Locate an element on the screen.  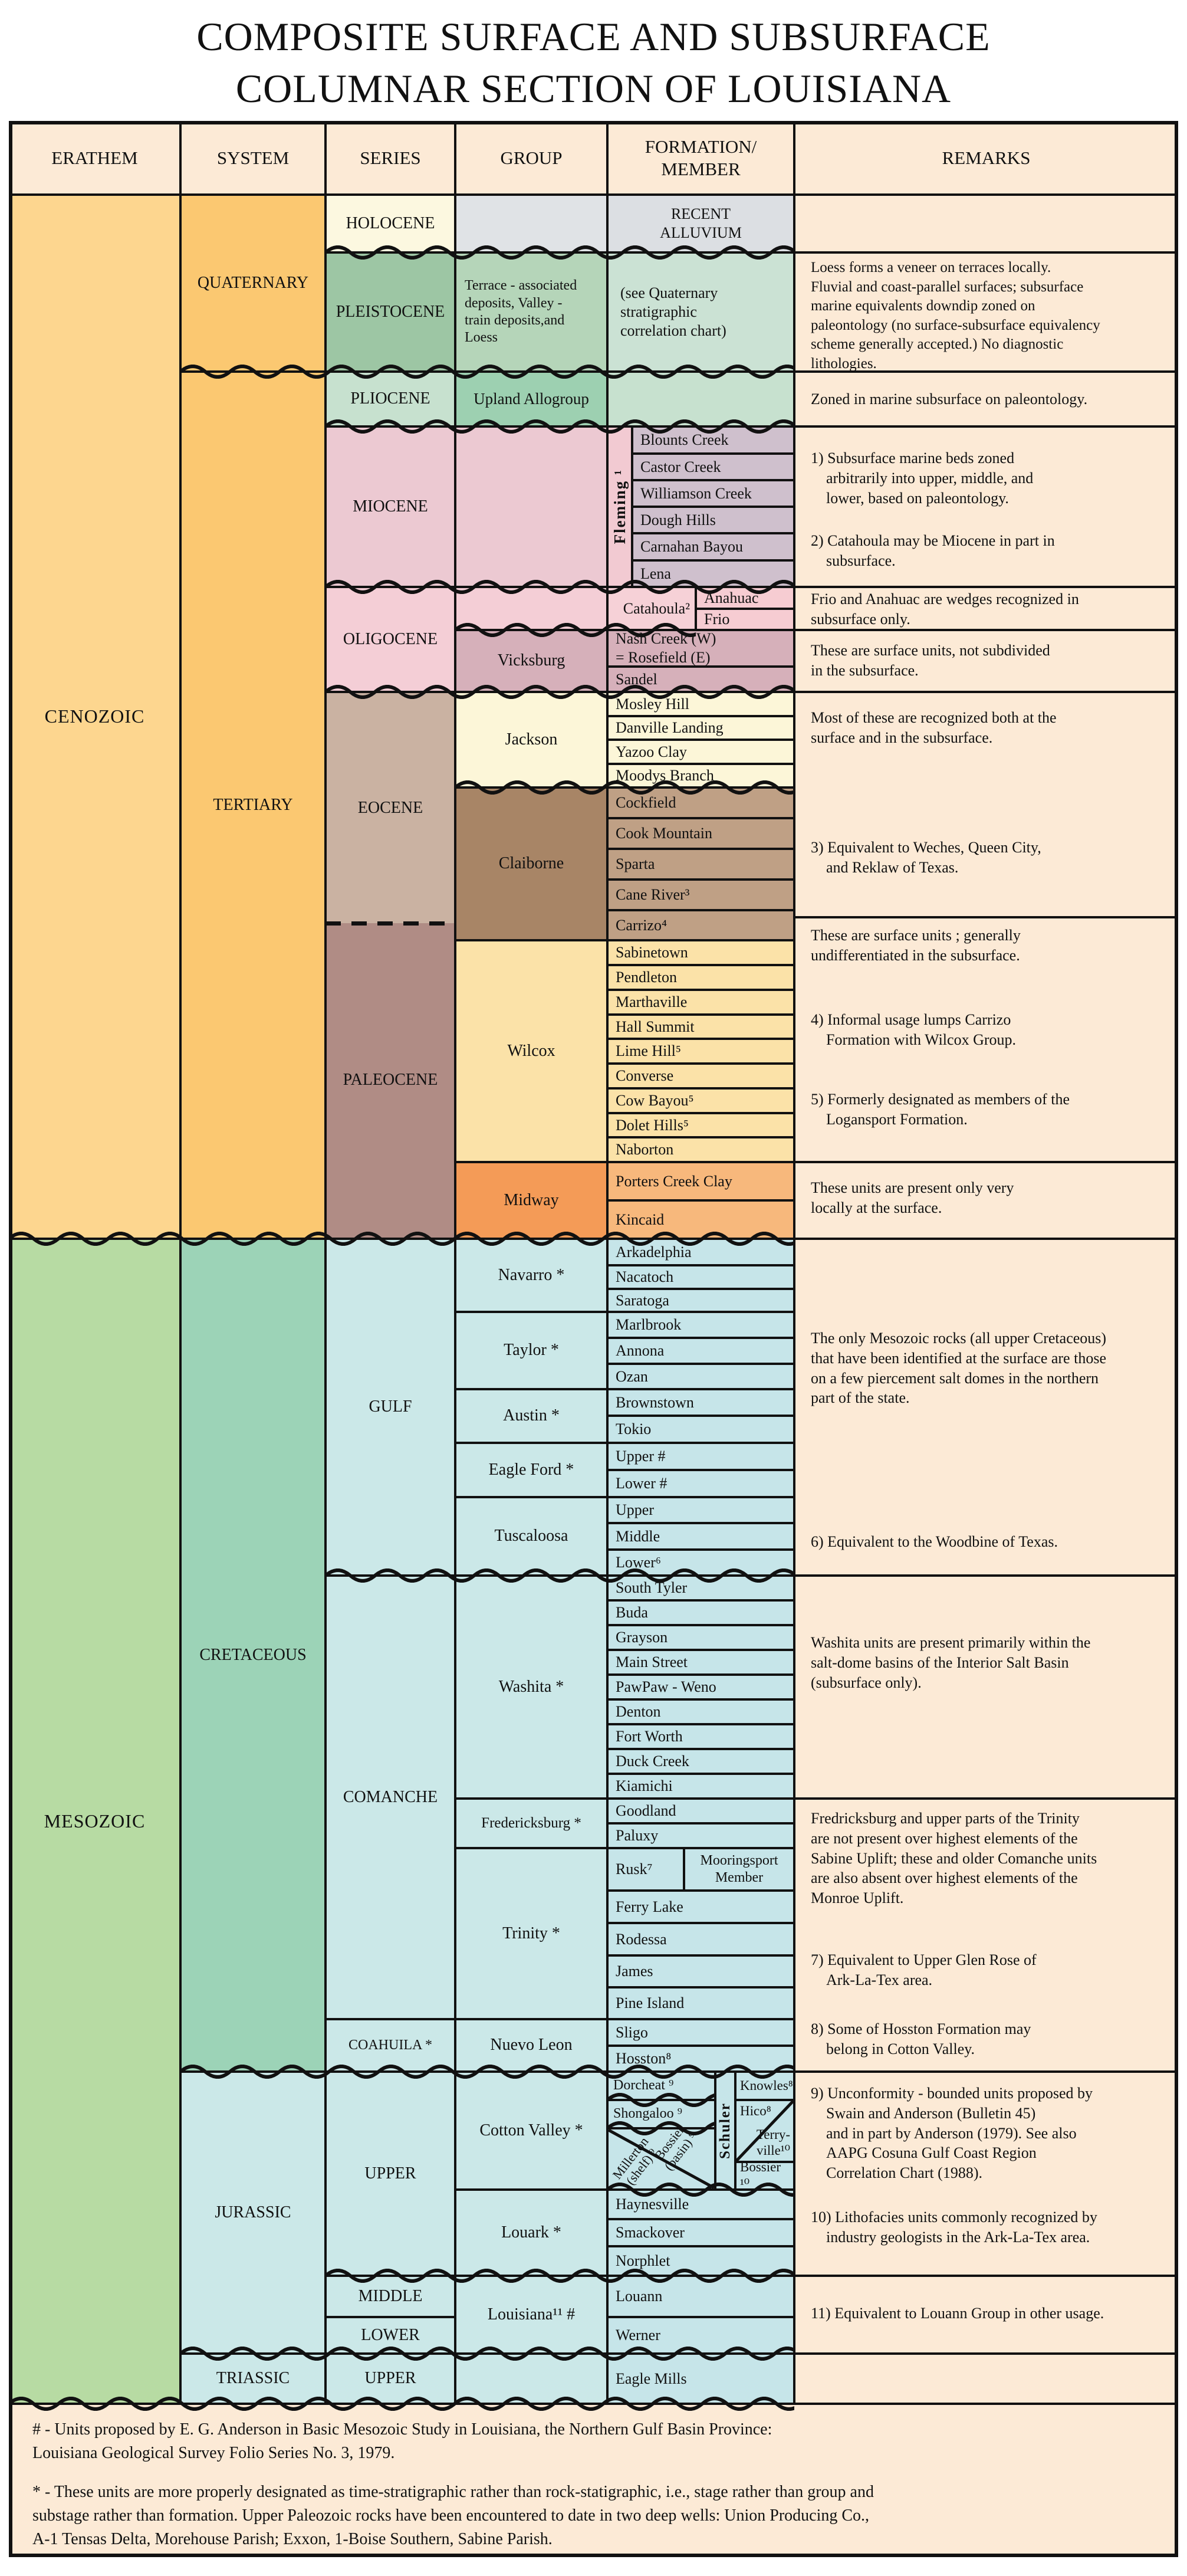
member-williamson-creek: Williamson Creek is located at coordinates (713, 493).